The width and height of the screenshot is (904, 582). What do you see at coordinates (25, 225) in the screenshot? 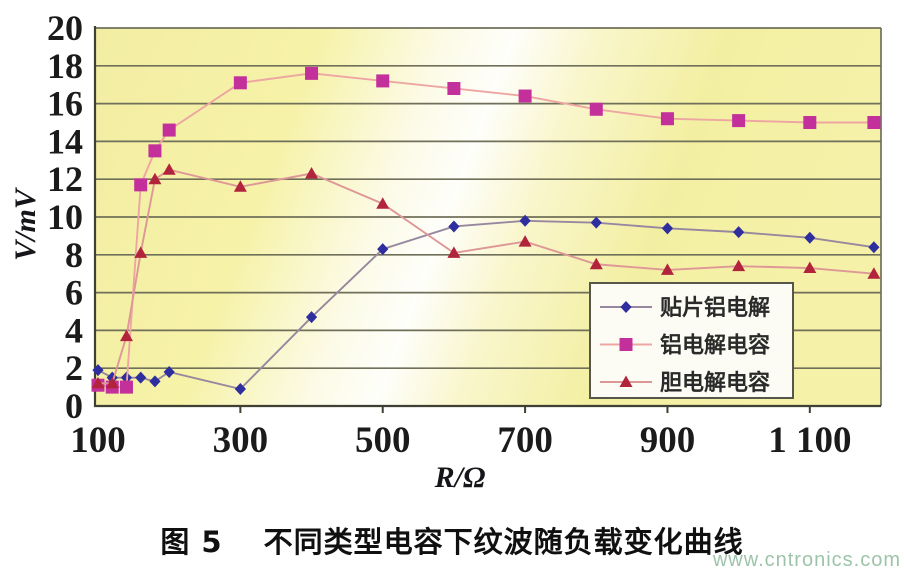
I see `y-axis-title: V/mV` at bounding box center [25, 225].